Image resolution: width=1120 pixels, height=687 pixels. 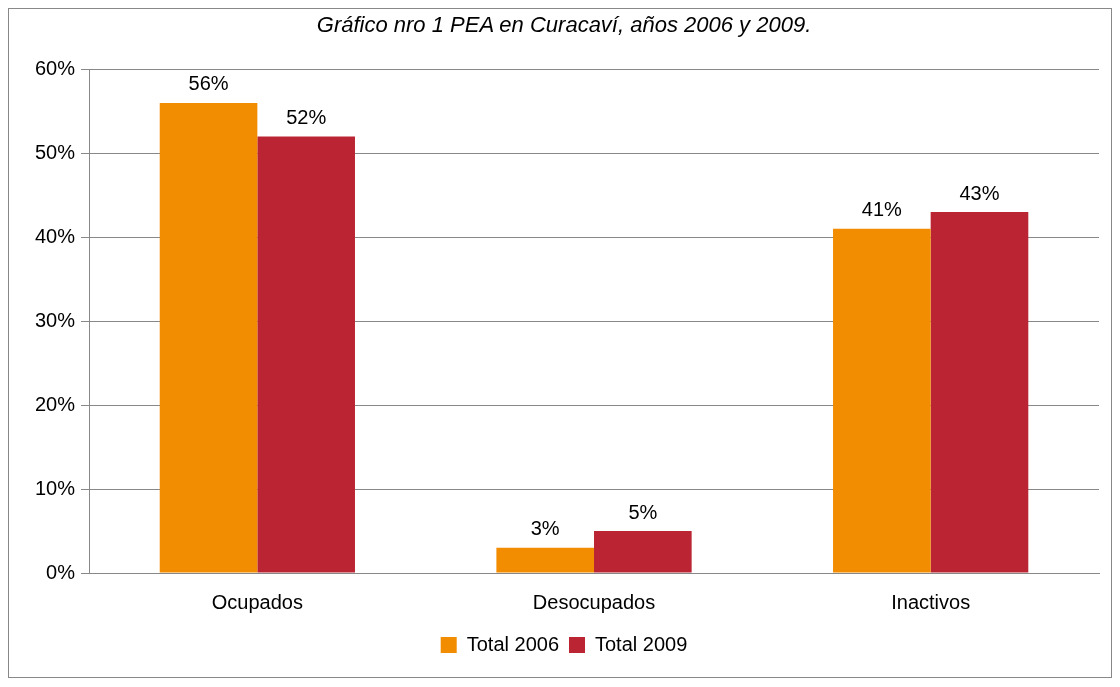 What do you see at coordinates (55, 151) in the screenshot?
I see `y-tick-label: 50%` at bounding box center [55, 151].